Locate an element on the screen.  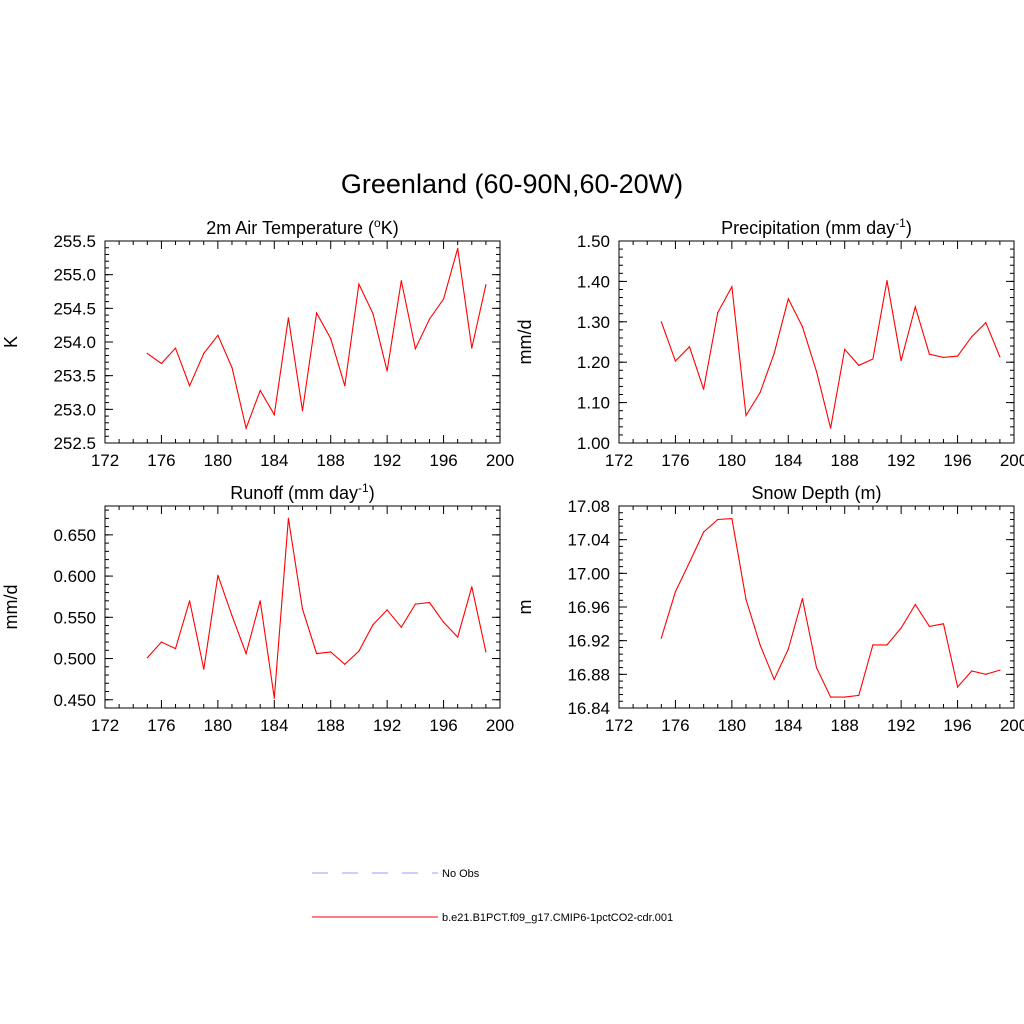
y-tick-label: 255.5 is located at coordinates (74, 241).